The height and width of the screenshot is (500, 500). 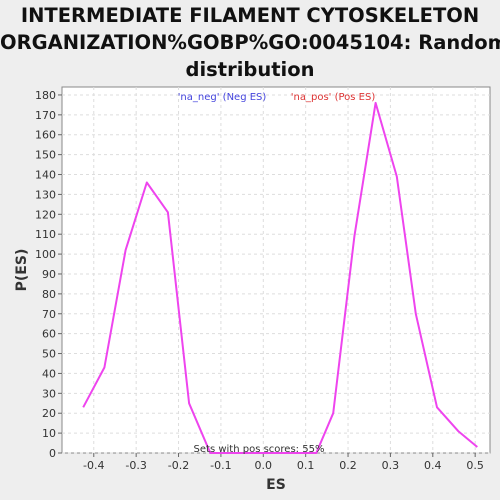 What do you see at coordinates (22, 270) in the screenshot?
I see `y-axis-label: P(ES)` at bounding box center [22, 270].